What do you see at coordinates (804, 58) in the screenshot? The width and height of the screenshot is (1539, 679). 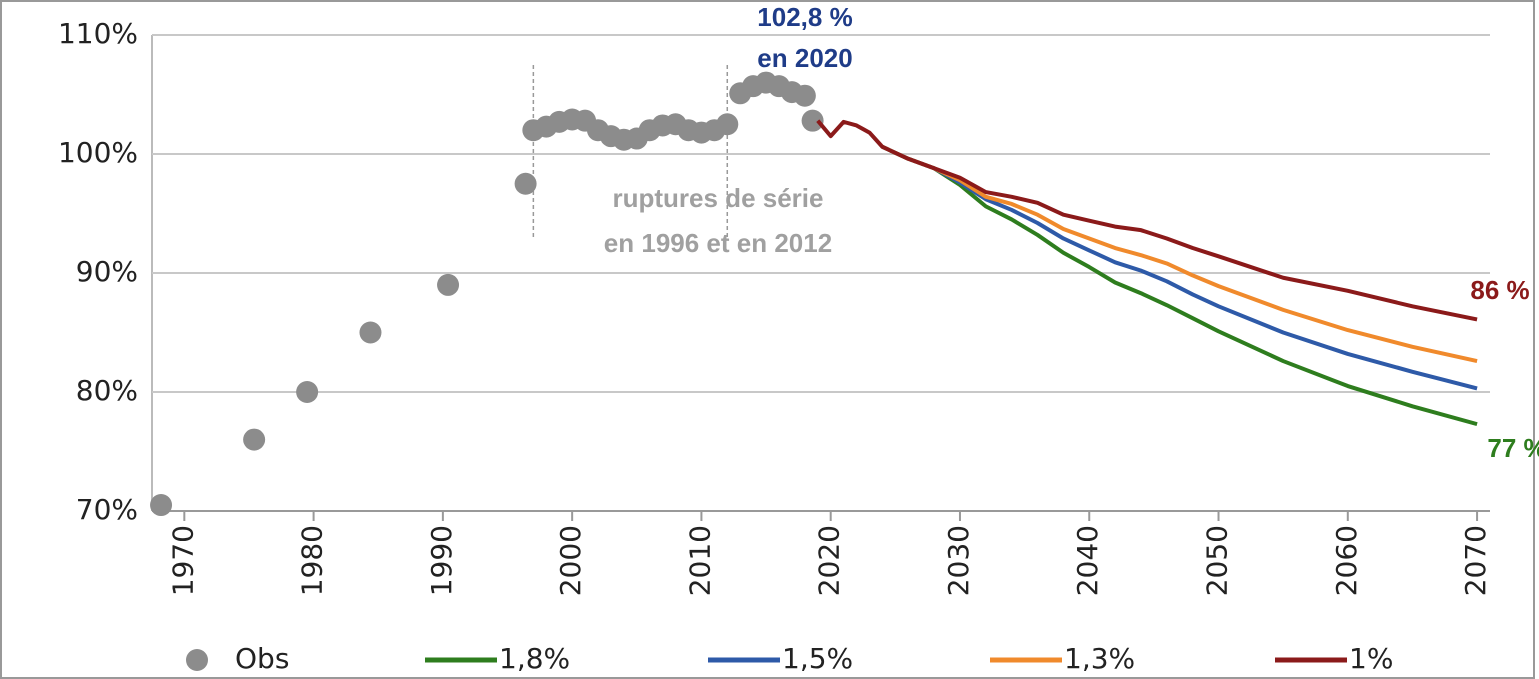 I see `annotation: en 2020` at bounding box center [804, 58].